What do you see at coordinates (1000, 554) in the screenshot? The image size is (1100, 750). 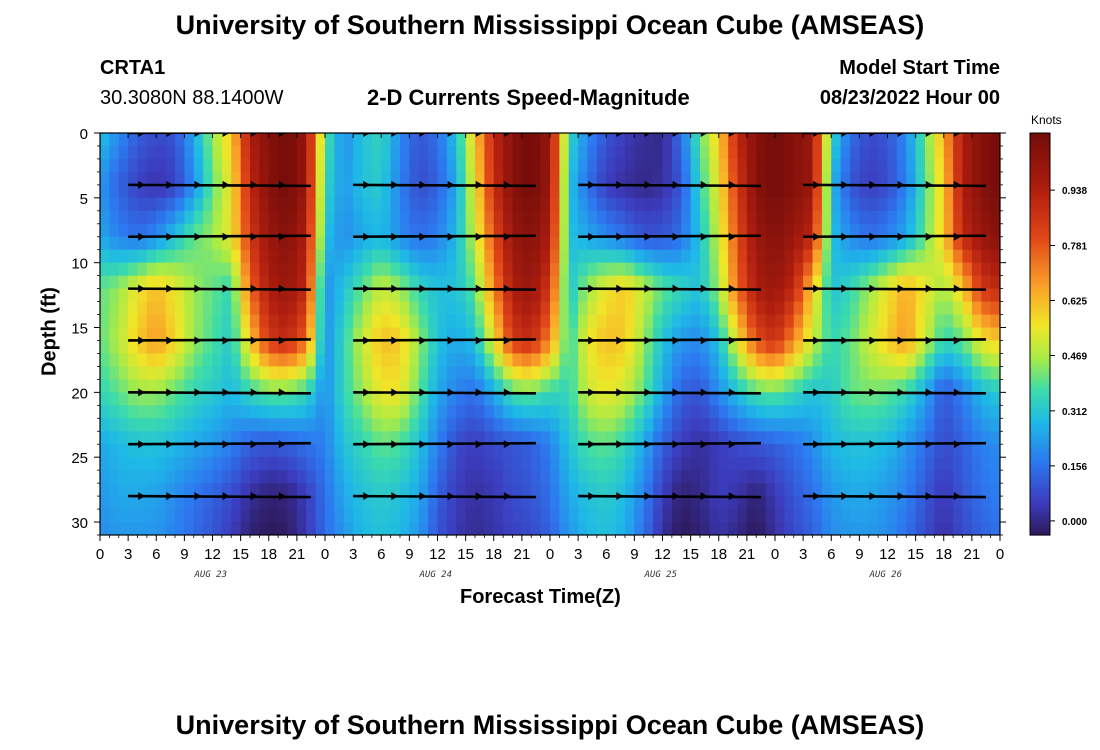 I see `x-tick-label: 0` at bounding box center [1000, 554].